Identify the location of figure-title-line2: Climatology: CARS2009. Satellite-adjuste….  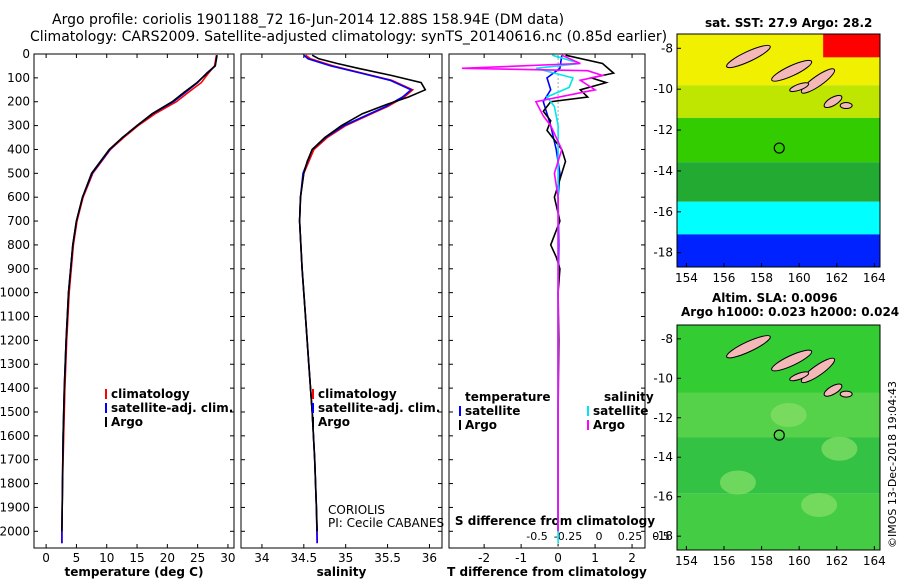
(349, 37).